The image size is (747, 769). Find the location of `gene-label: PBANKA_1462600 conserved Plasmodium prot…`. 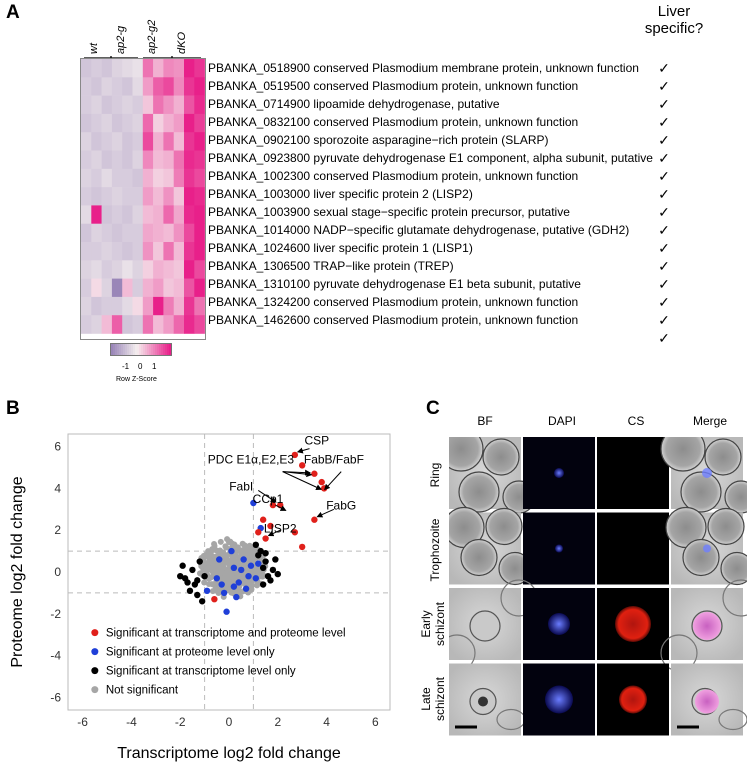

gene-label: PBANKA_1462600 conserved Plasmodium prot… is located at coordinates (393, 320).